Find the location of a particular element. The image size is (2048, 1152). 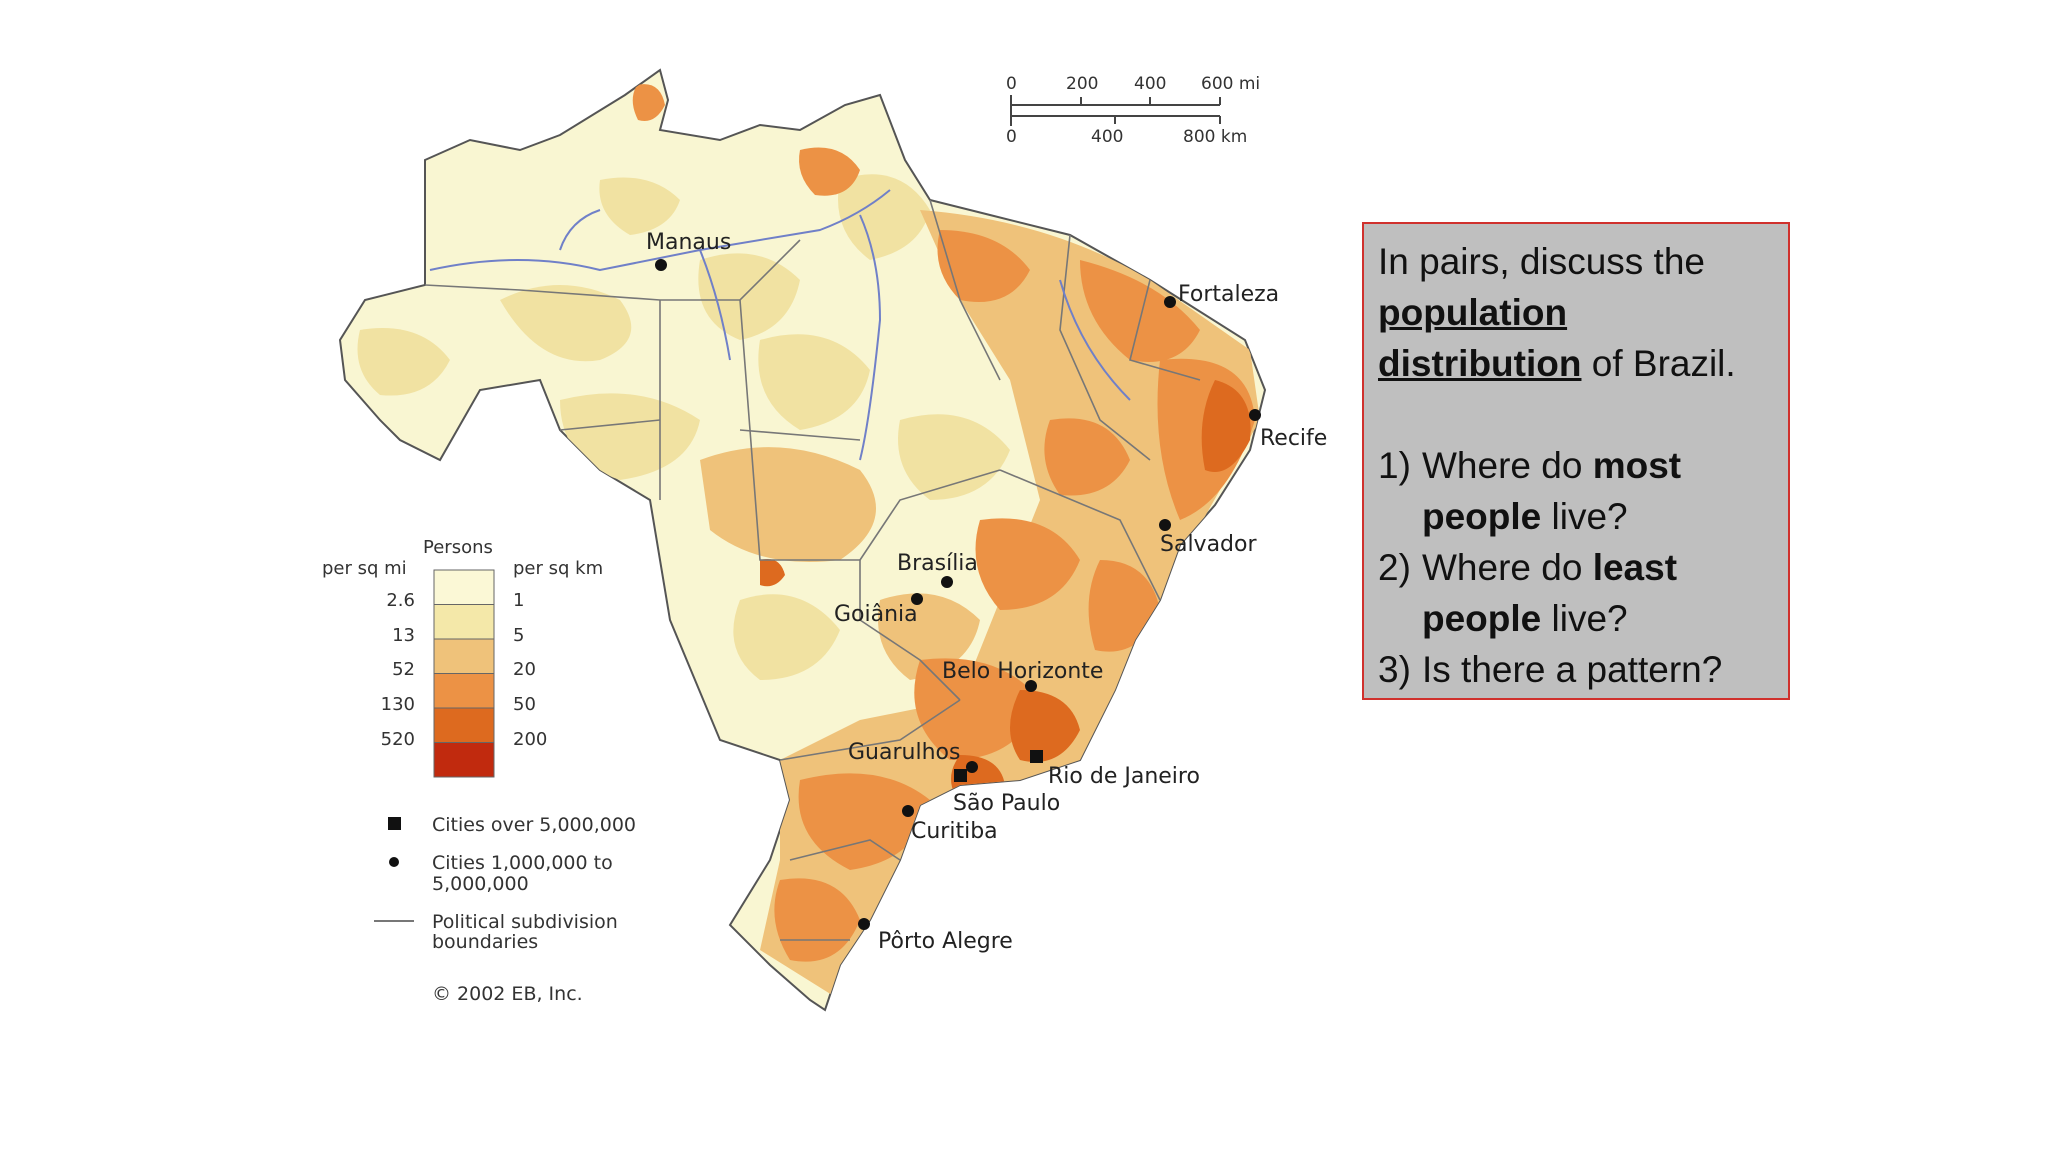

recife-dot is located at coordinates (1255, 415).